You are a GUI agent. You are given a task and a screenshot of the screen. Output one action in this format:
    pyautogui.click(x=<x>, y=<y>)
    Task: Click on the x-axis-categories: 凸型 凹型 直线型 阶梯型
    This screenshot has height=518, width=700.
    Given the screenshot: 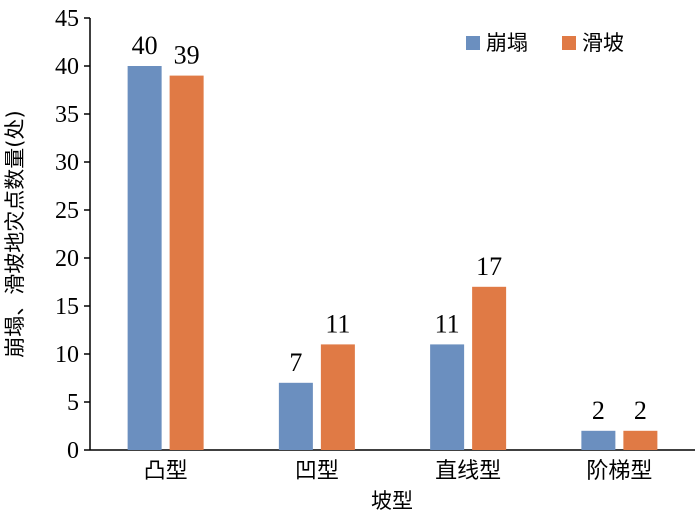 What is the action you would take?
    pyautogui.click(x=398, y=471)
    